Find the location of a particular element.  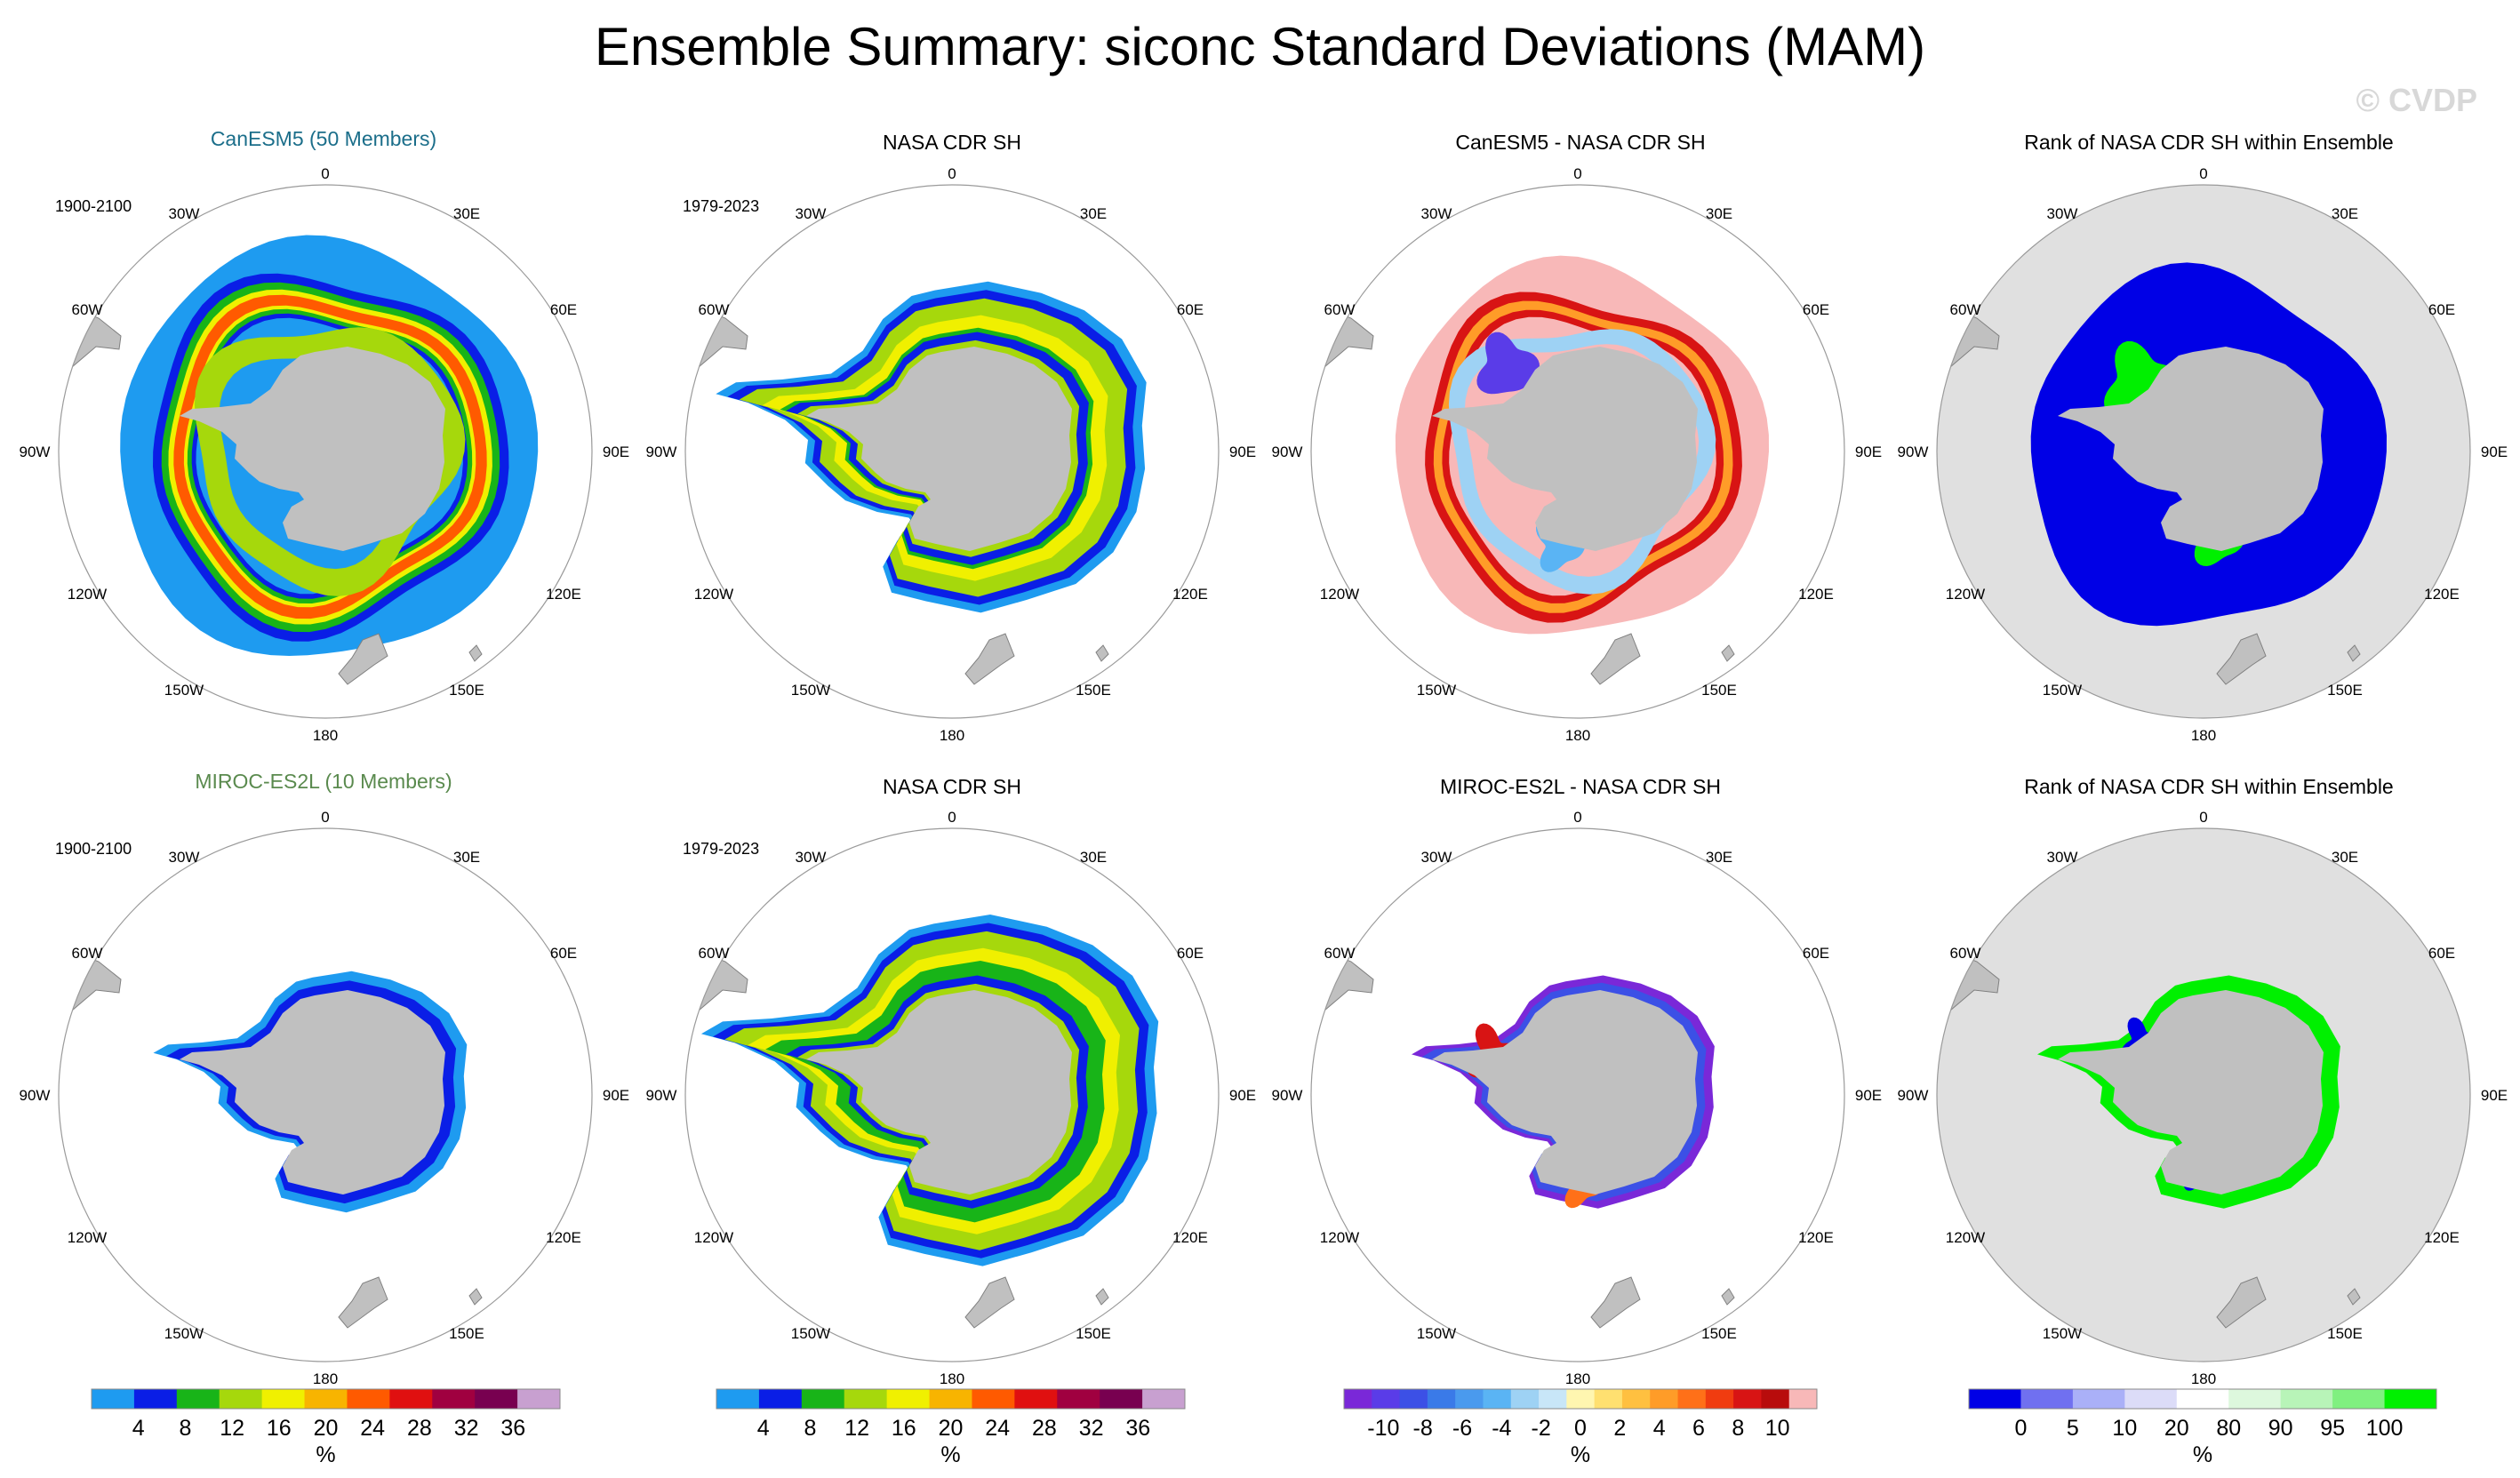

colorbar-tick-label: 10 is located at coordinates (1777, 1428).